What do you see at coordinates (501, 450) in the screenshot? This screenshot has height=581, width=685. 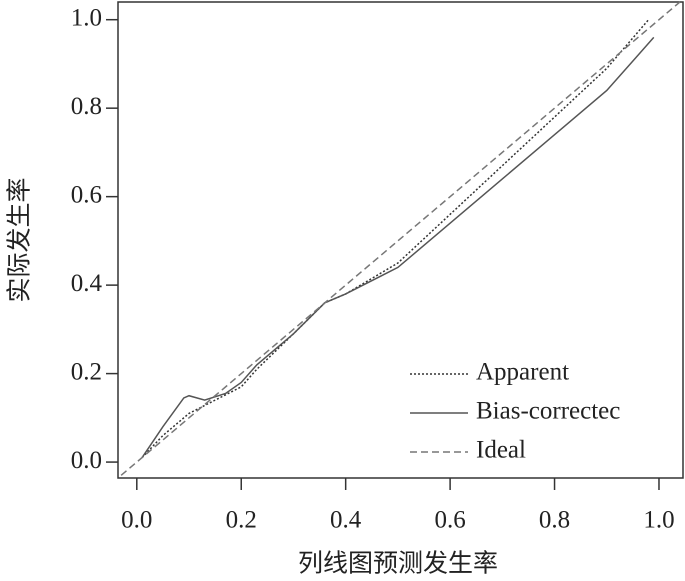 I see `legend-label: Ideal` at bounding box center [501, 450].